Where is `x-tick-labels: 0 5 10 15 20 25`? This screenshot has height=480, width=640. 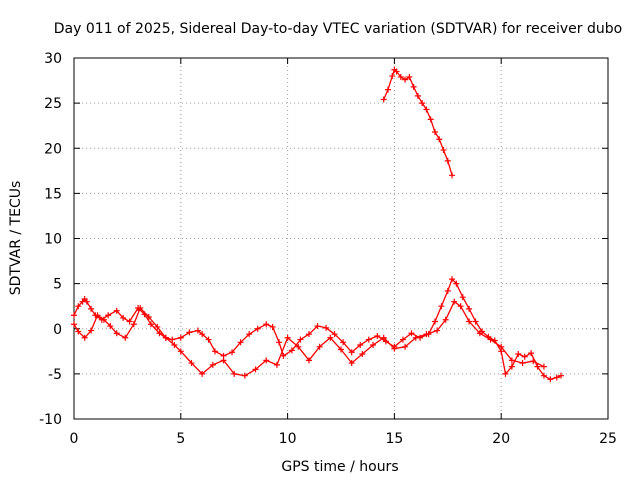
x-tick-labels: 0 5 10 15 20 25 is located at coordinates (343, 439).